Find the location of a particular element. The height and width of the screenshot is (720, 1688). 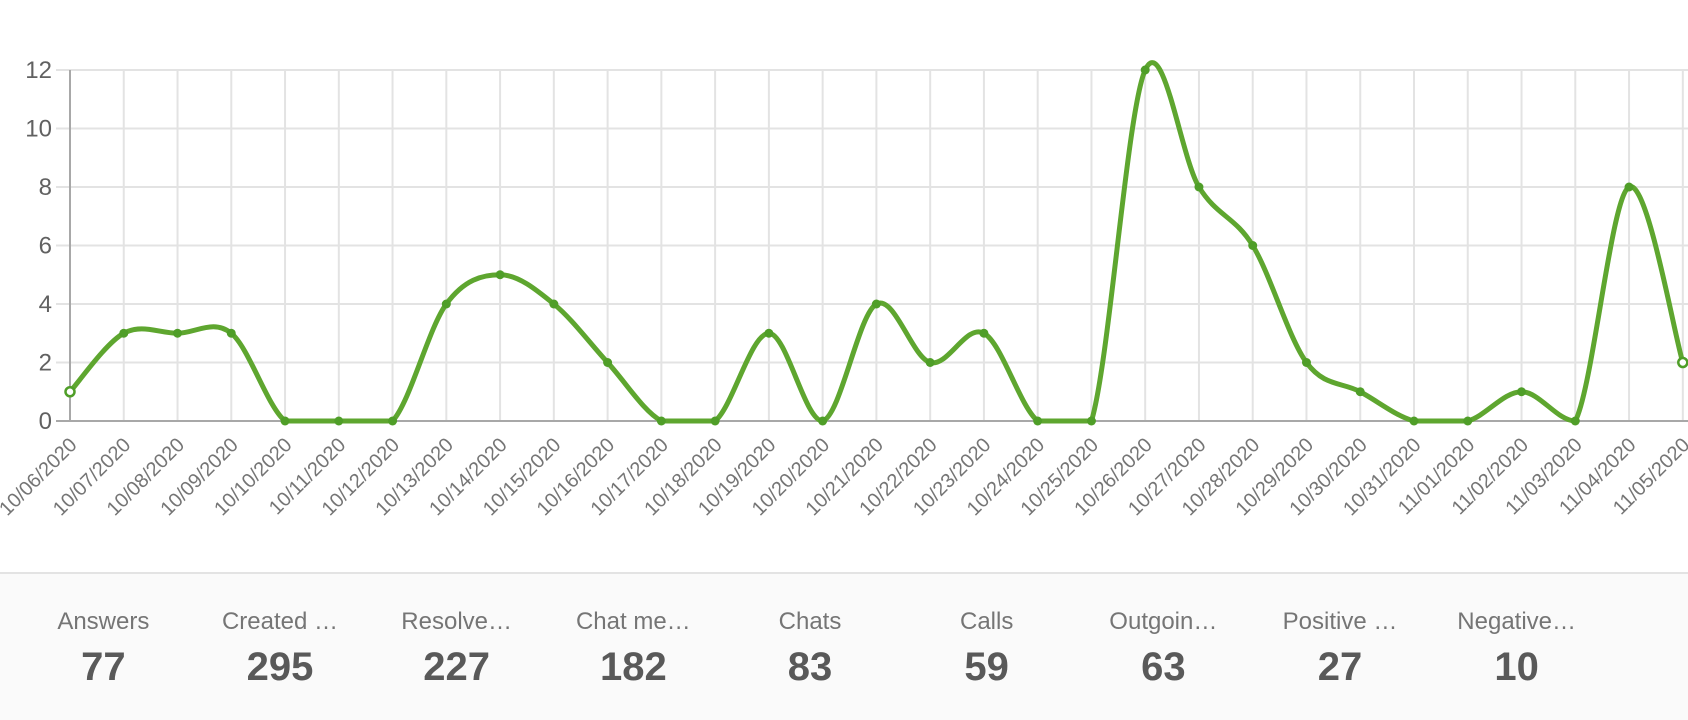

stat-value: 77 is located at coordinates (103, 667).